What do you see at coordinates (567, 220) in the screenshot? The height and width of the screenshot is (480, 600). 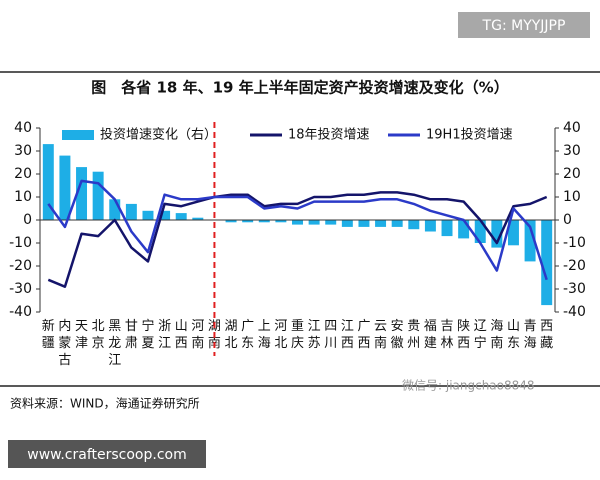 I see `y2-tick-label: 0` at bounding box center [567, 220].